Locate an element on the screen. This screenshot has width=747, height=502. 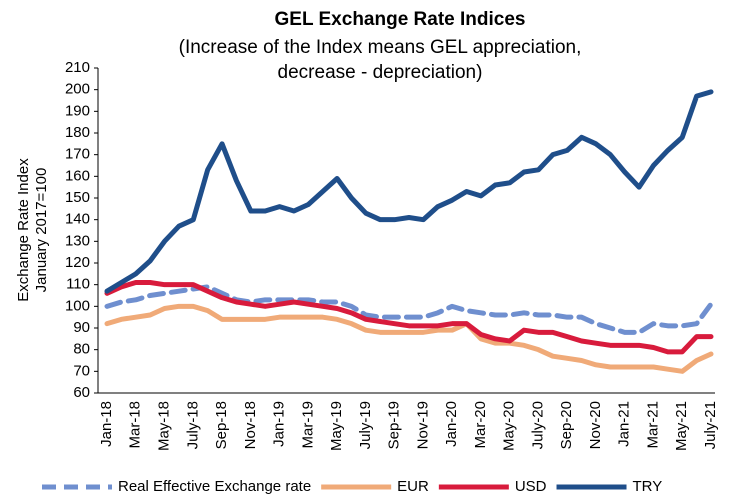
y-tick-label: 160 is located at coordinates (77, 175).